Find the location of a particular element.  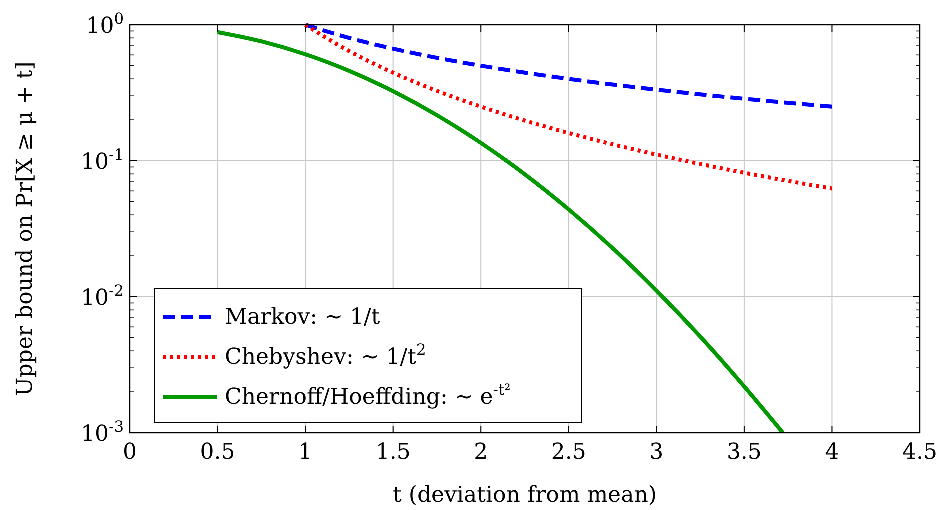

y-tick-label: 10$^{-2}$ is located at coordinates (102, 296).